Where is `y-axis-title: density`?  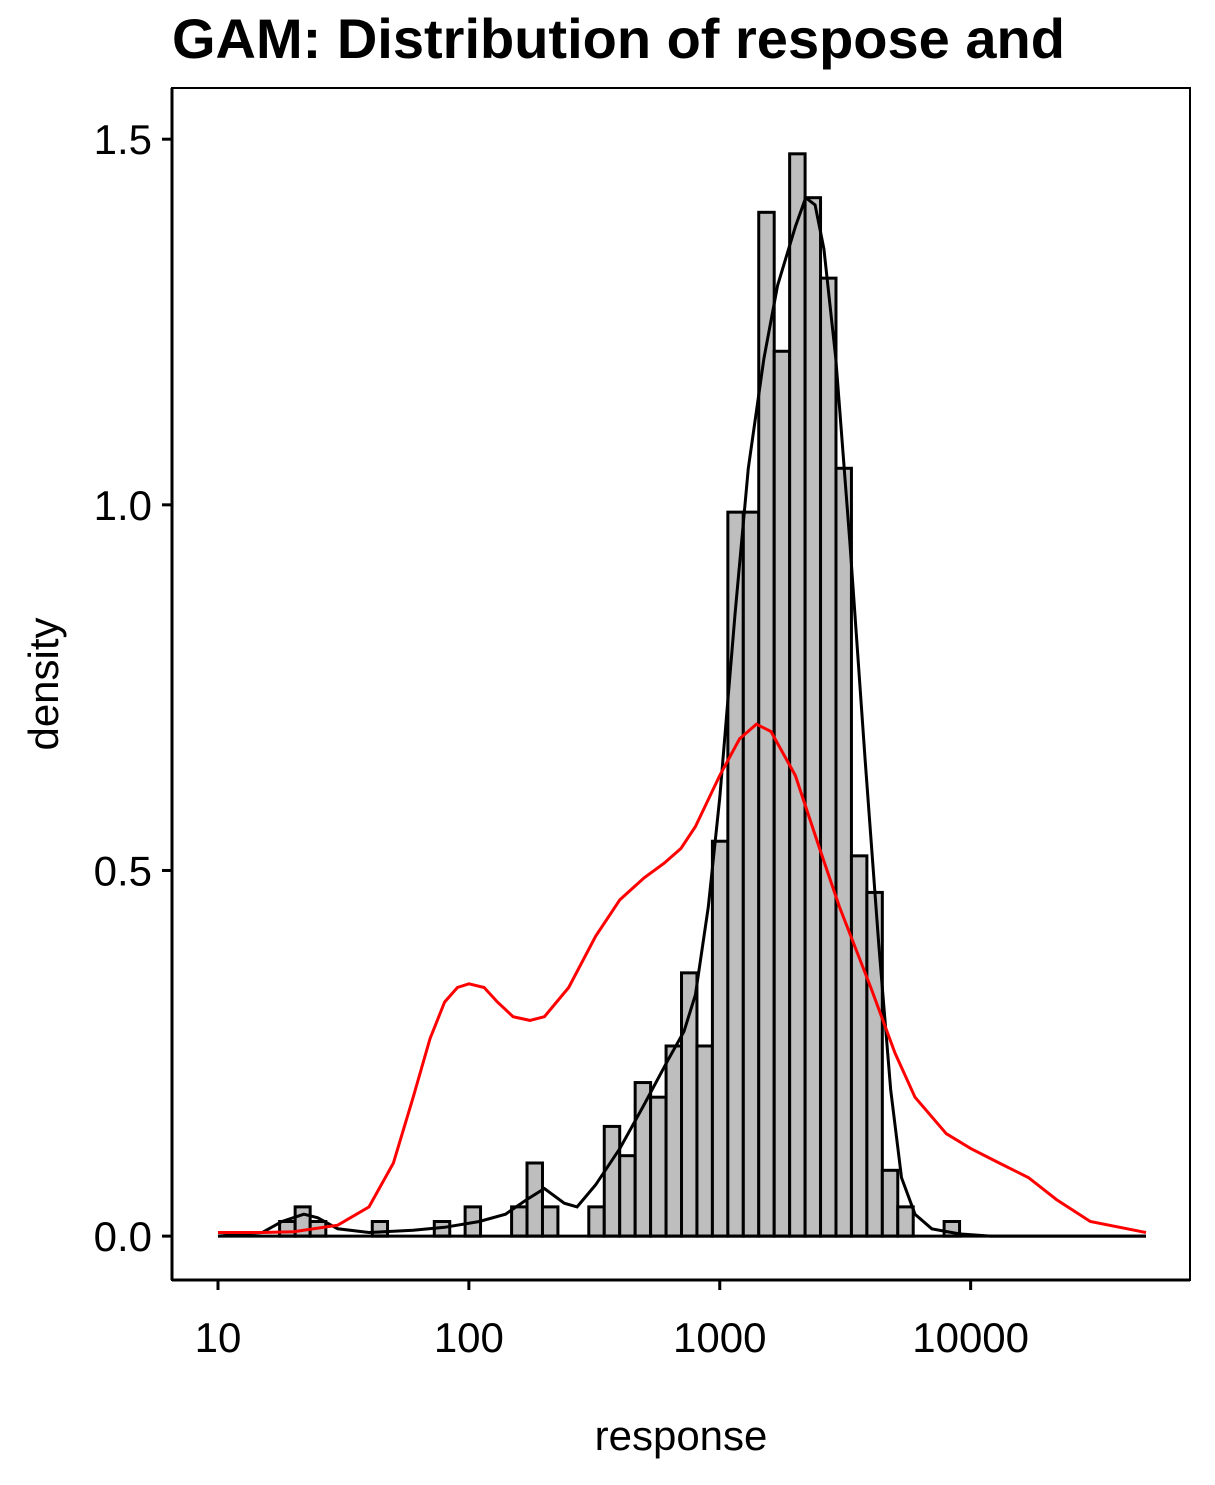
y-axis-title: density is located at coordinates (43, 683).